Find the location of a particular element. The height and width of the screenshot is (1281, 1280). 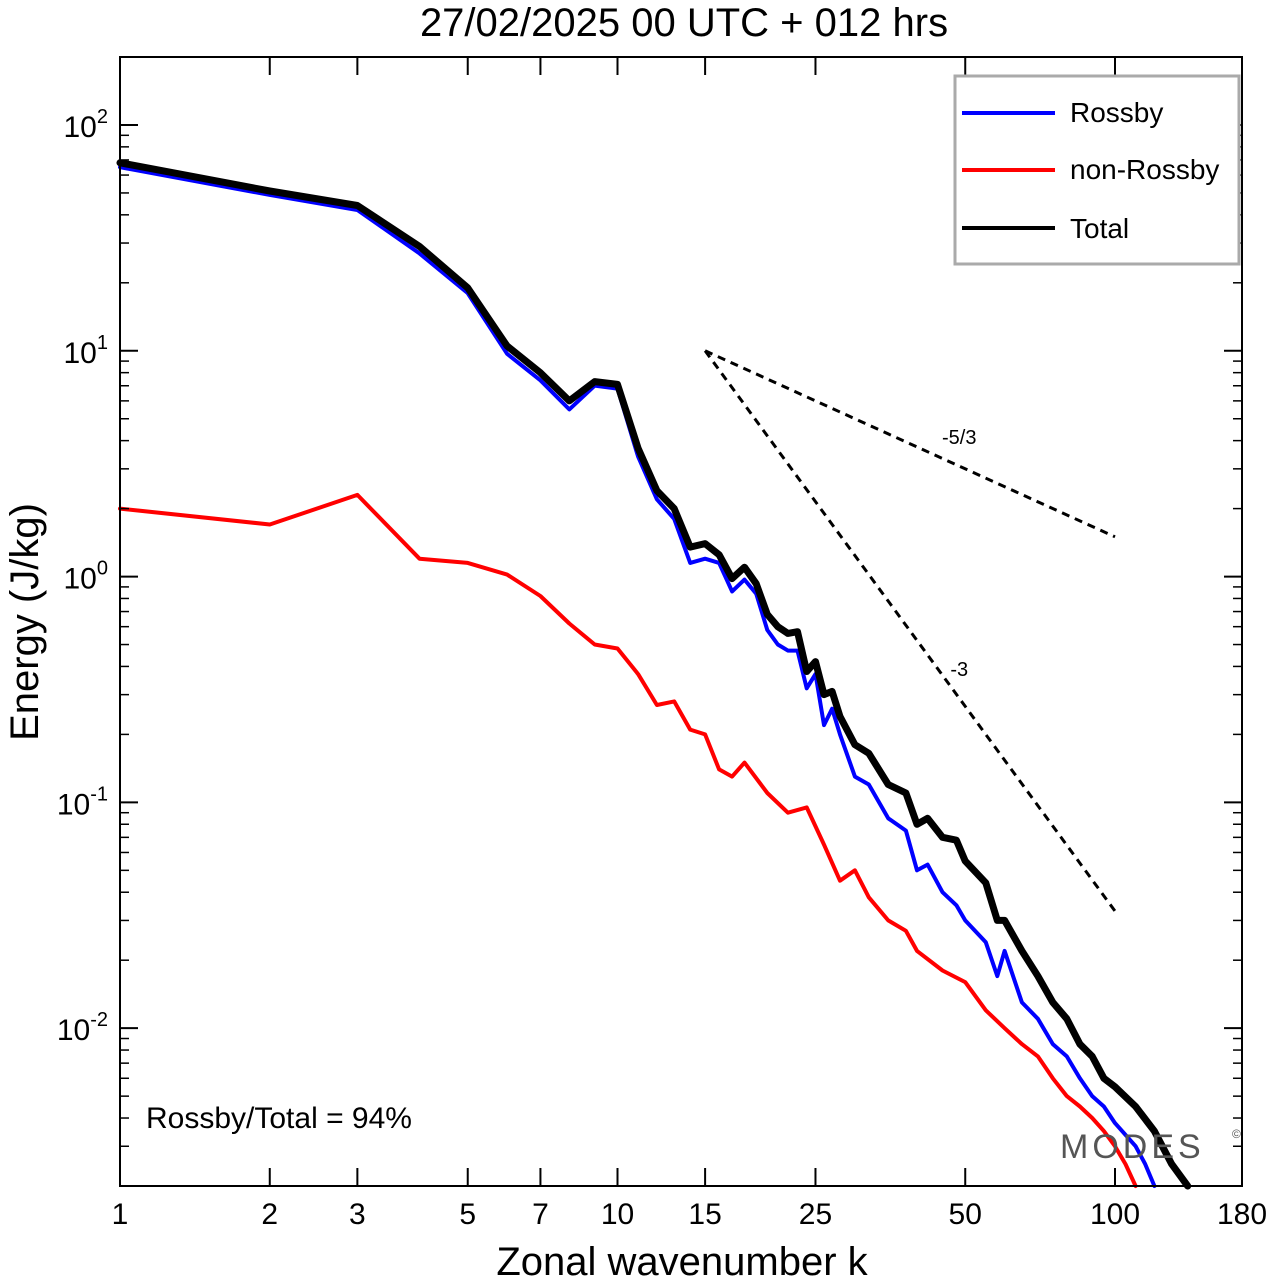

y-tick-label: 10⁻¹ is located at coordinates (82, 802).